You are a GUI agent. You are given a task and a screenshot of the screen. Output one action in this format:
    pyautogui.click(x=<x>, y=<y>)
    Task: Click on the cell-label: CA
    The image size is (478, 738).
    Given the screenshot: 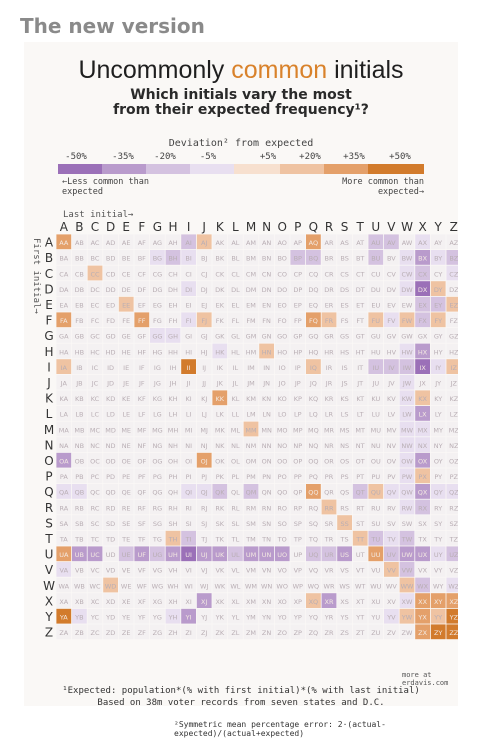 What is the action you would take?
    pyautogui.click(x=64, y=274)
    